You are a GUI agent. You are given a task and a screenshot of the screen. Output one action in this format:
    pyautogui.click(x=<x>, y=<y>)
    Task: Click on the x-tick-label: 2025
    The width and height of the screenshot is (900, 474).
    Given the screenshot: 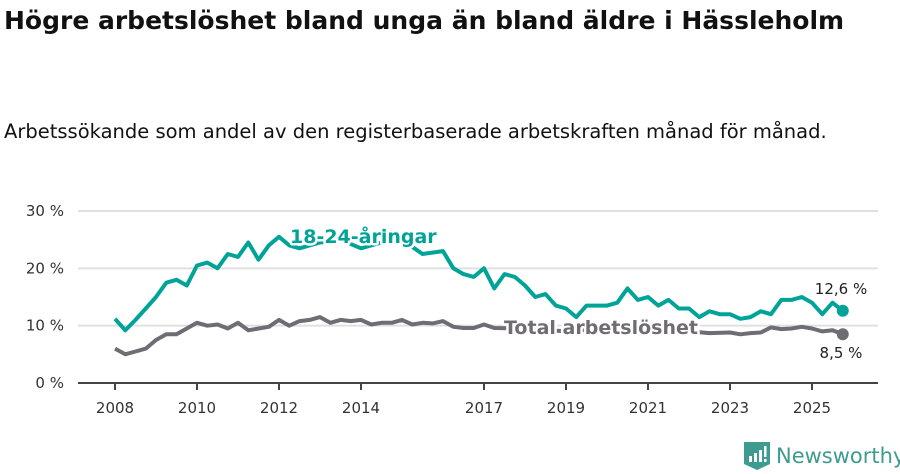 What is the action you would take?
    pyautogui.click(x=812, y=408)
    